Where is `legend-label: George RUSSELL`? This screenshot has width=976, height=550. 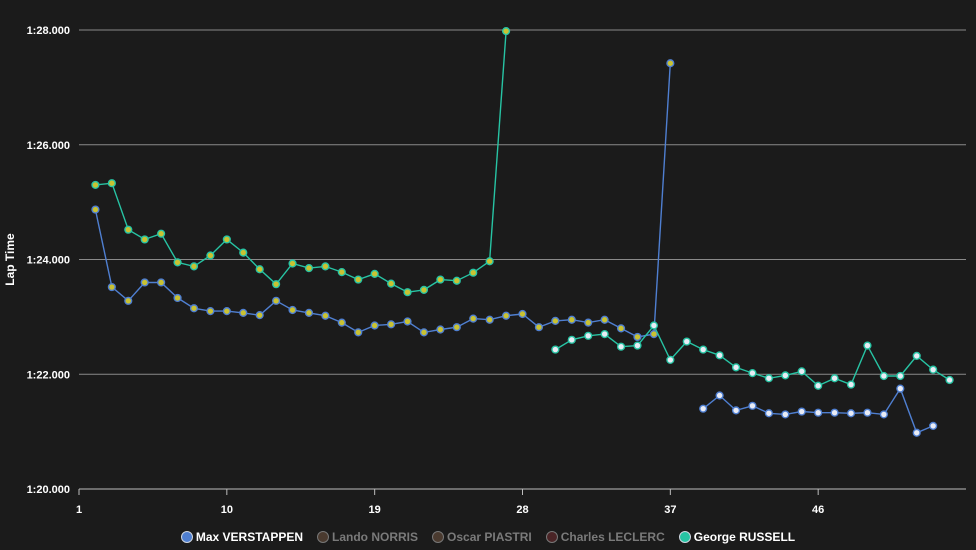 legend-label: George RUSSELL is located at coordinates (744, 537).